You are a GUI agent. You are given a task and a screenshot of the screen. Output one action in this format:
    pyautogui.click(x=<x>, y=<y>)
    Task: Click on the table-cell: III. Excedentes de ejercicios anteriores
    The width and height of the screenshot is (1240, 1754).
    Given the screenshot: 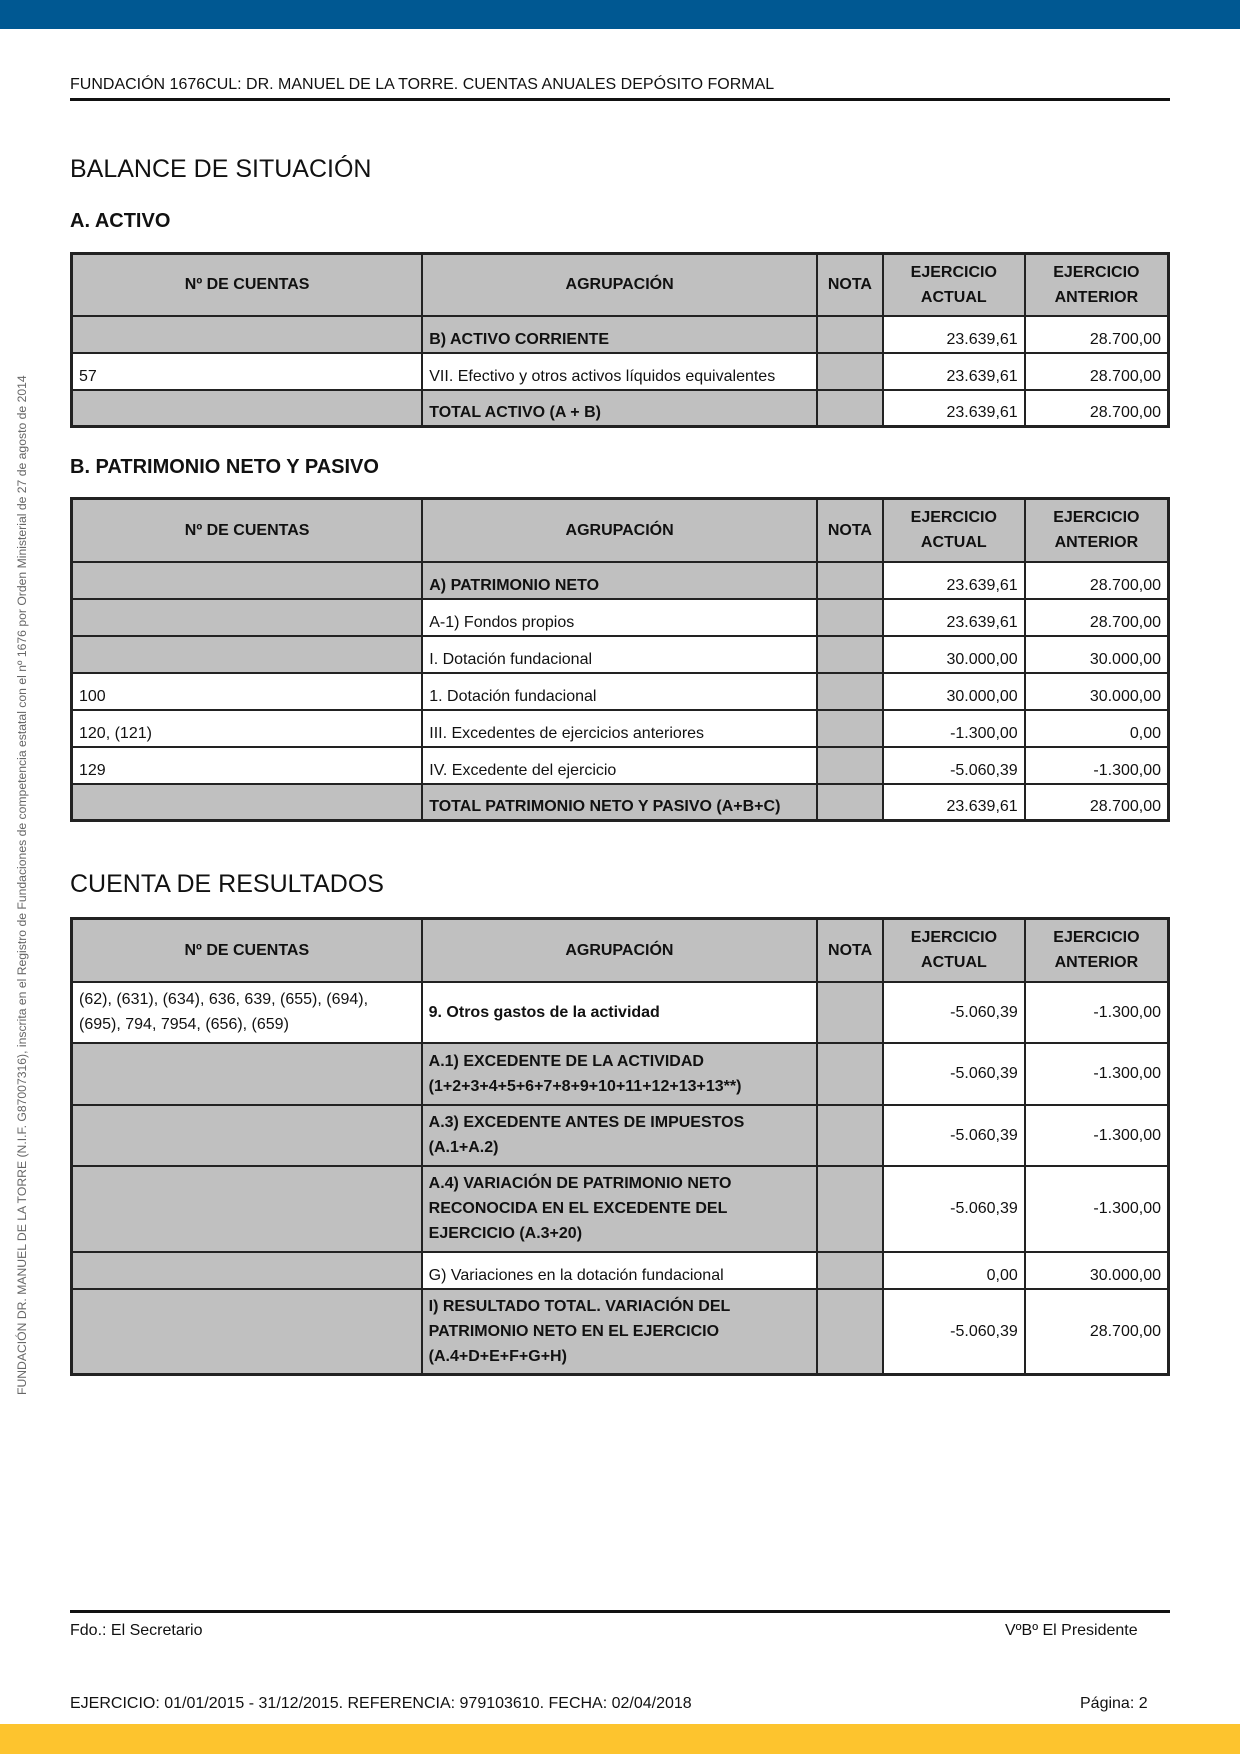 What is the action you would take?
    pyautogui.click(x=619, y=728)
    